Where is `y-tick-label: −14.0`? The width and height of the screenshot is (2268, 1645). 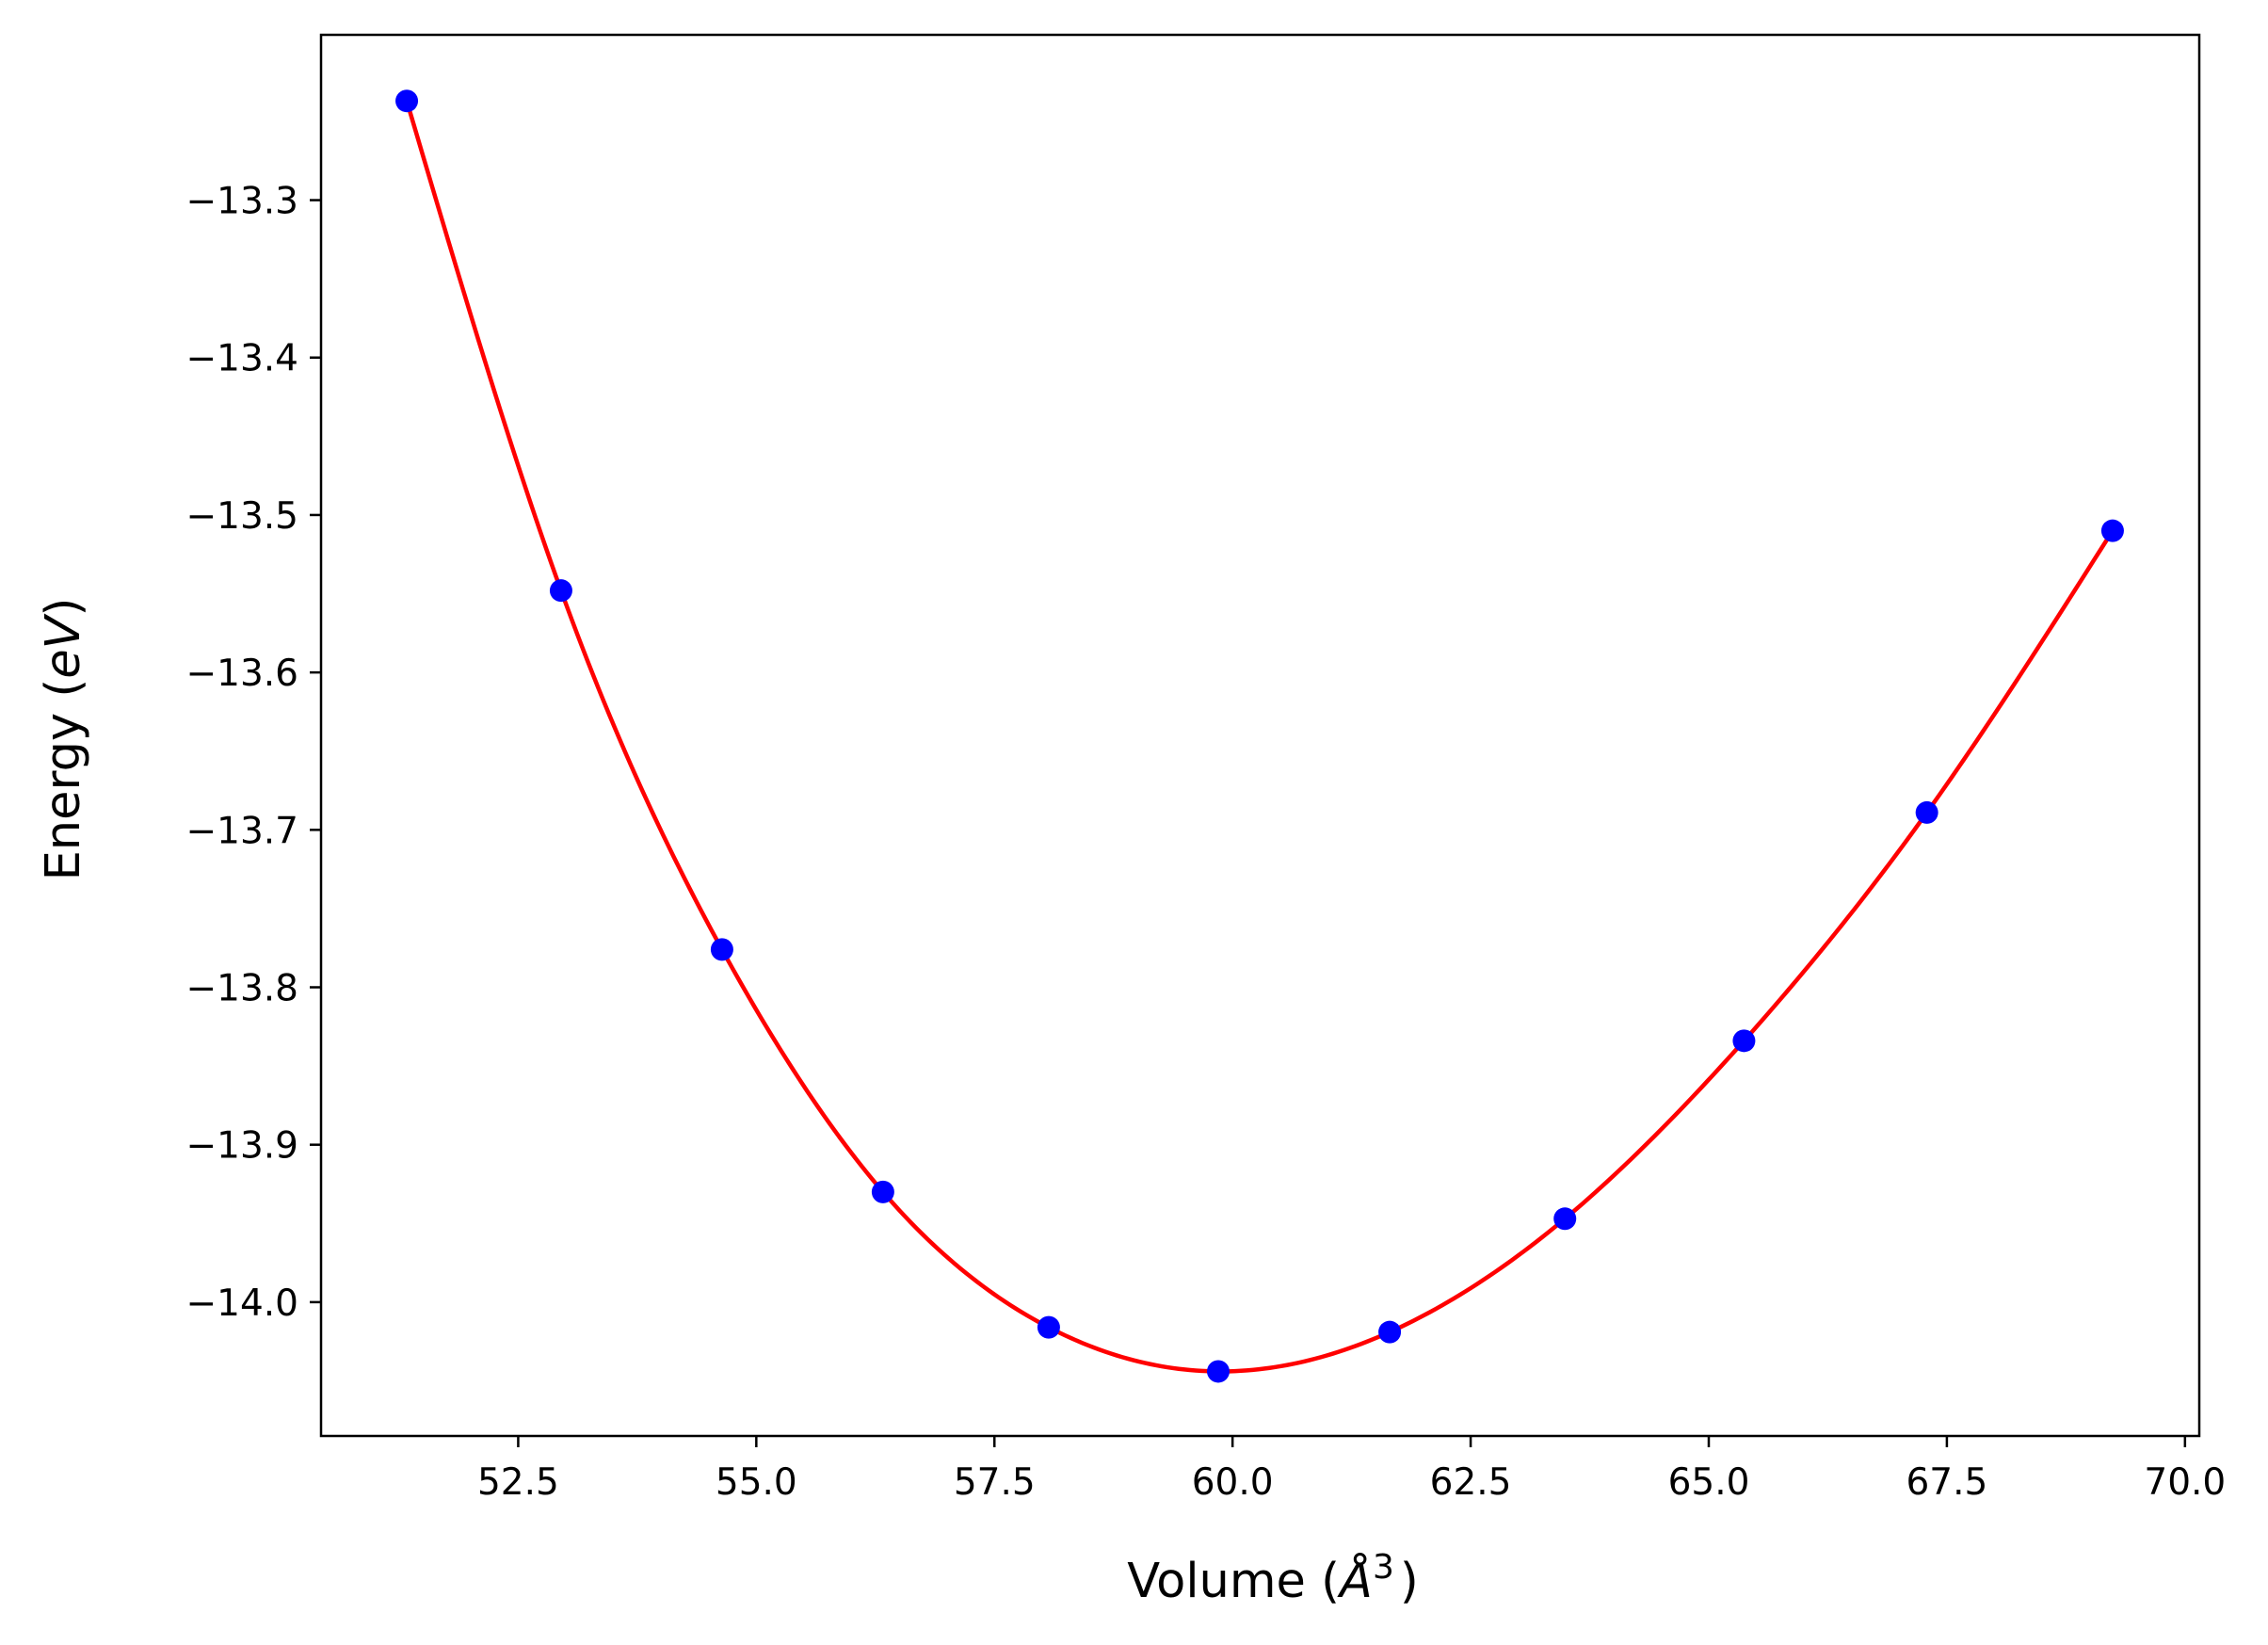 y-tick-label: −14.0 is located at coordinates (241, 1303).